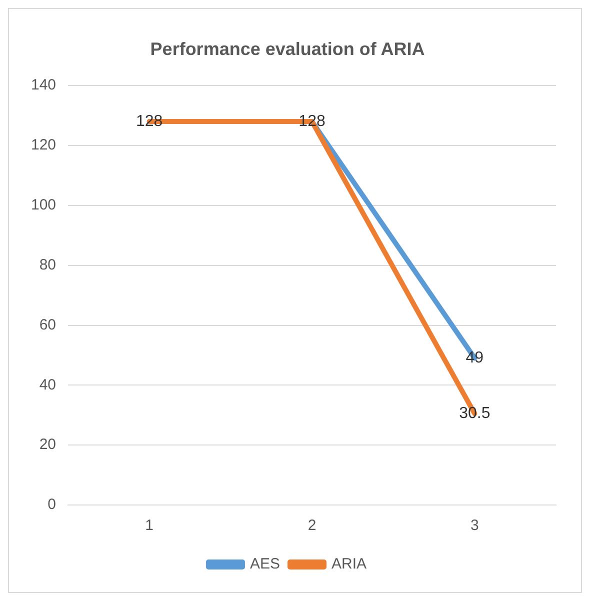  What do you see at coordinates (265, 564) in the screenshot?
I see `legend-label: AES` at bounding box center [265, 564].